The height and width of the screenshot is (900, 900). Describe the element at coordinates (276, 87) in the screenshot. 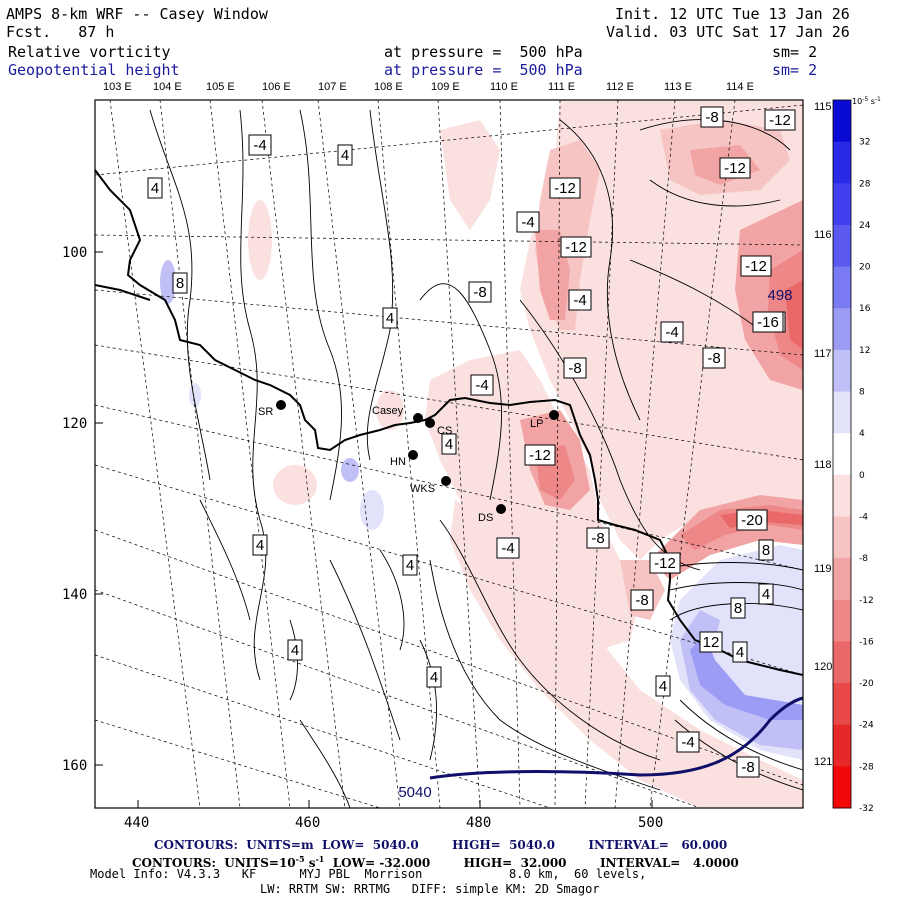

I see `longitude-label: 106 E` at that location.